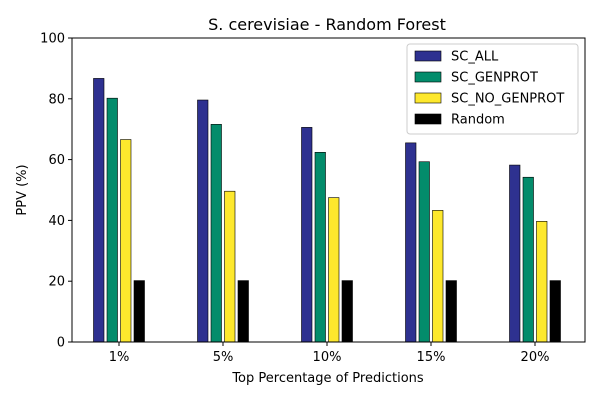 The width and height of the screenshot is (600, 400). What do you see at coordinates (327, 357) in the screenshot?
I see `x-tick-label: 10%` at bounding box center [327, 357].